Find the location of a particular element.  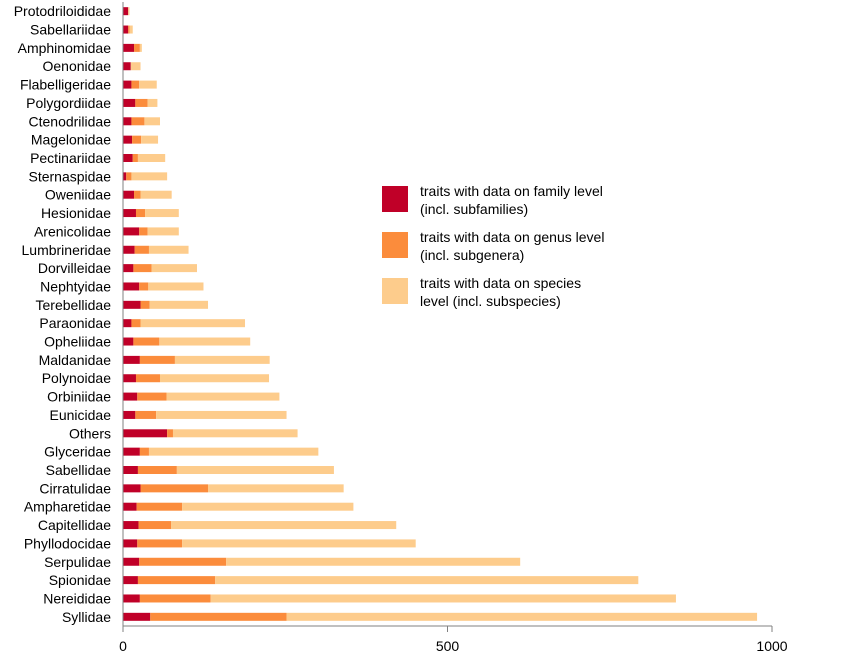

bar-segment-species-polygordiidae is located at coordinates (152, 102).